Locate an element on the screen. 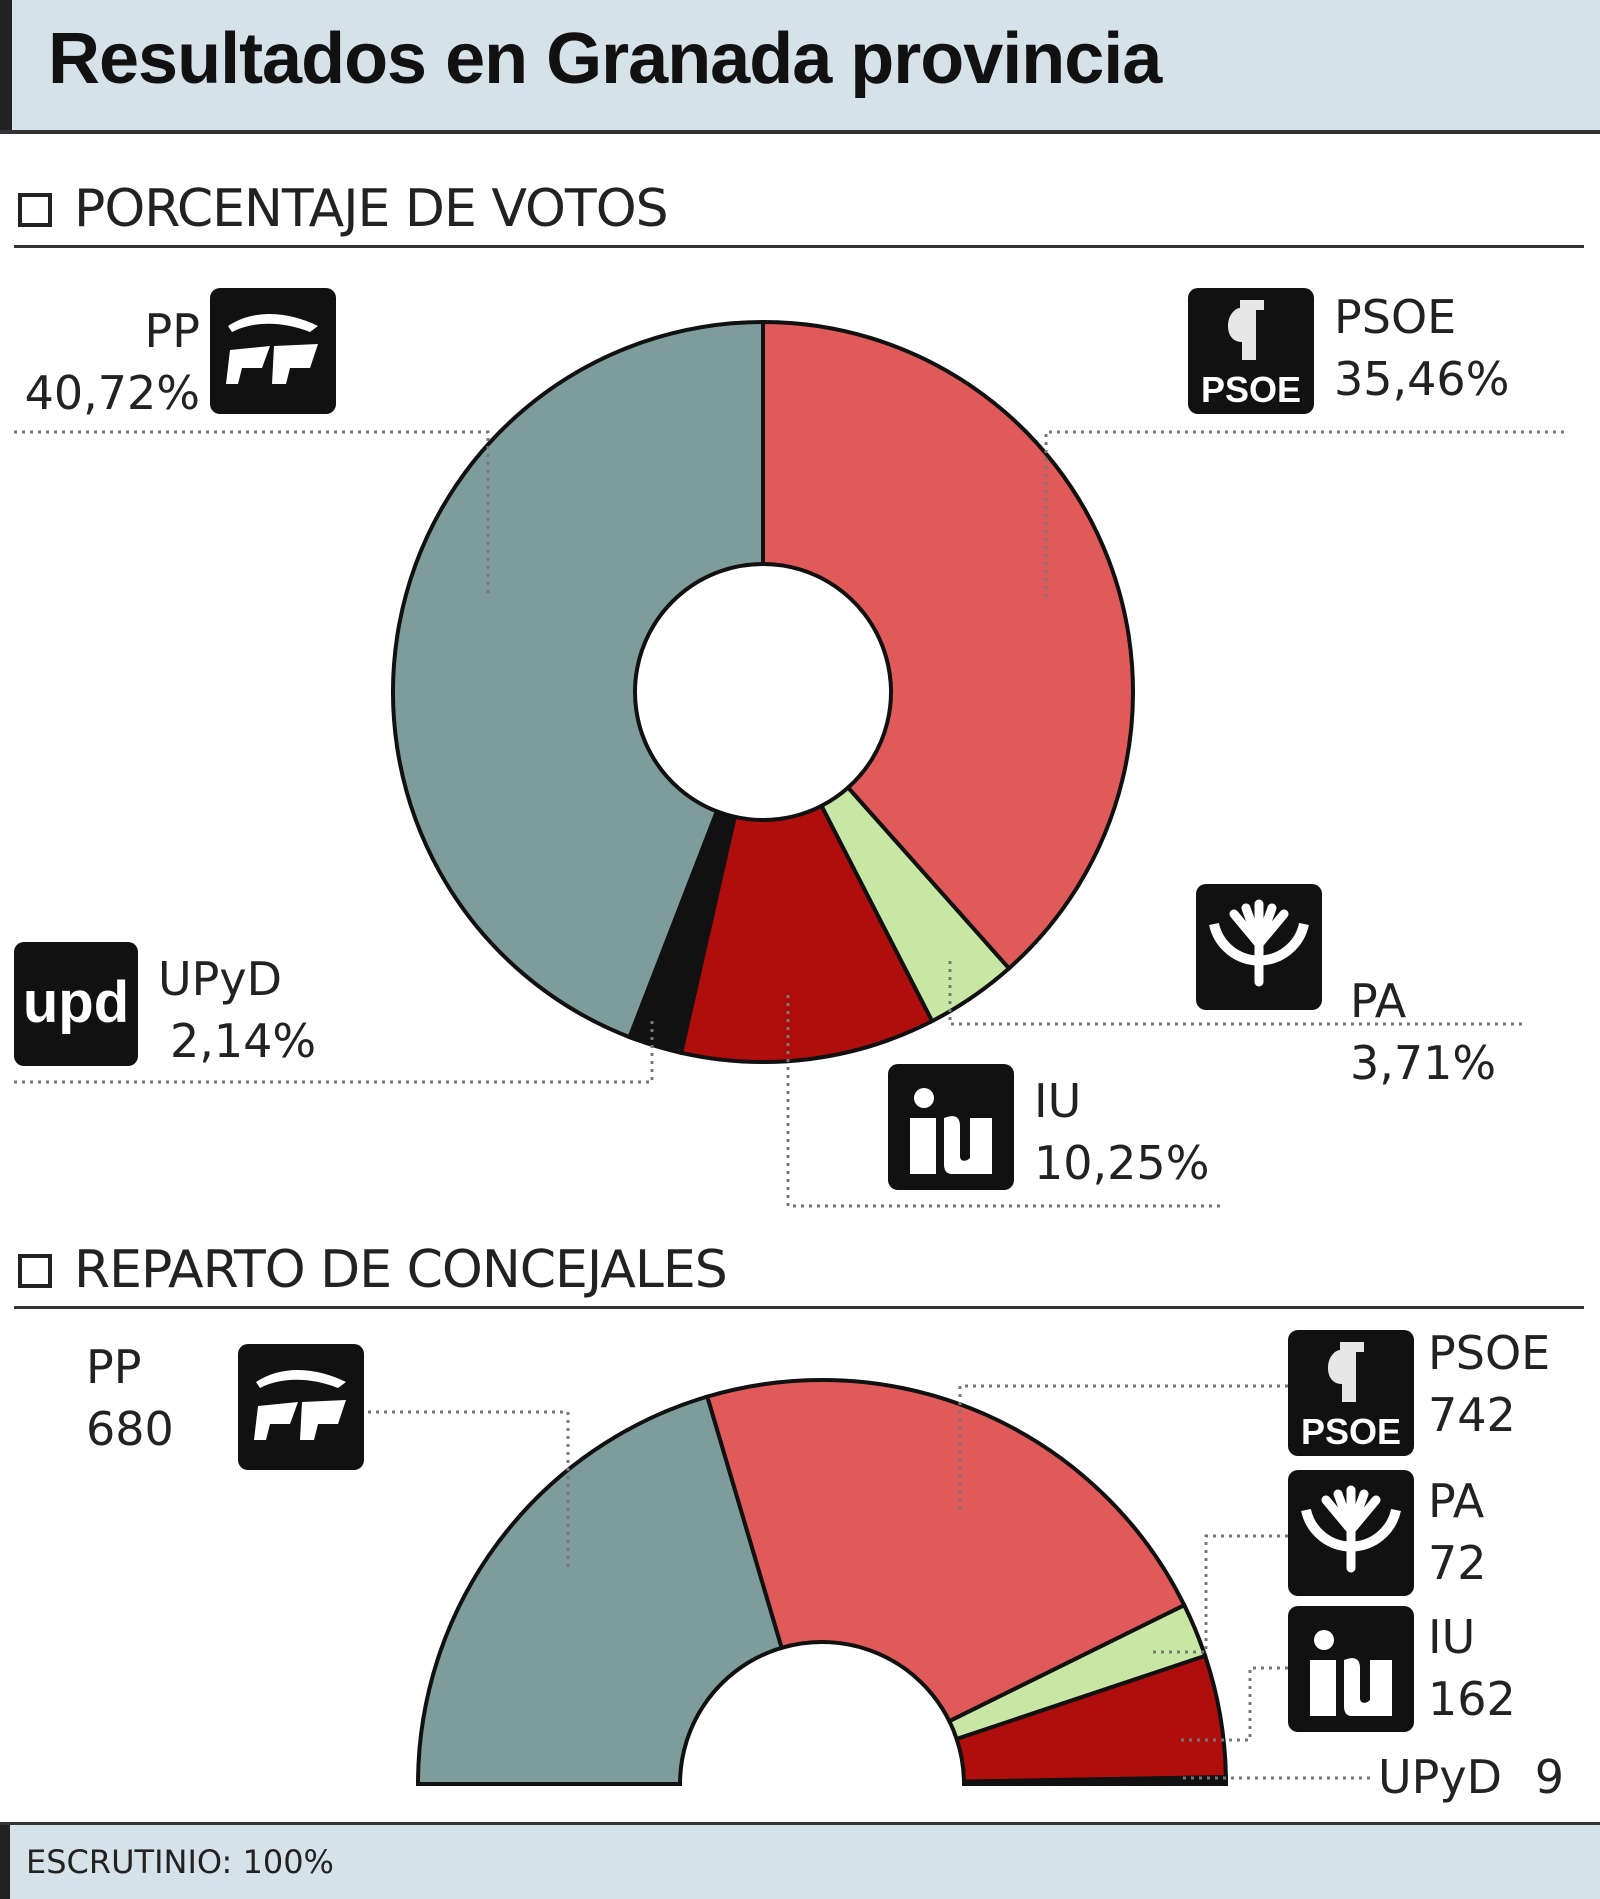 The image size is (1600, 1899). svg-text: upd is located at coordinates (76, 1002).